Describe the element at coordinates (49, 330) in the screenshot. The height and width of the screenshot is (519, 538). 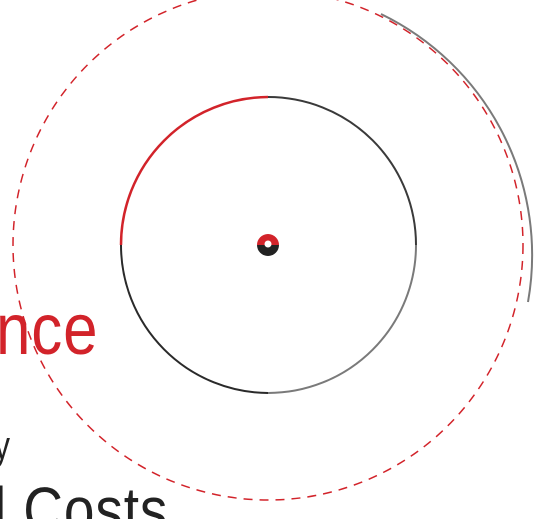
I see `red-heading-fragment: nce` at that location.